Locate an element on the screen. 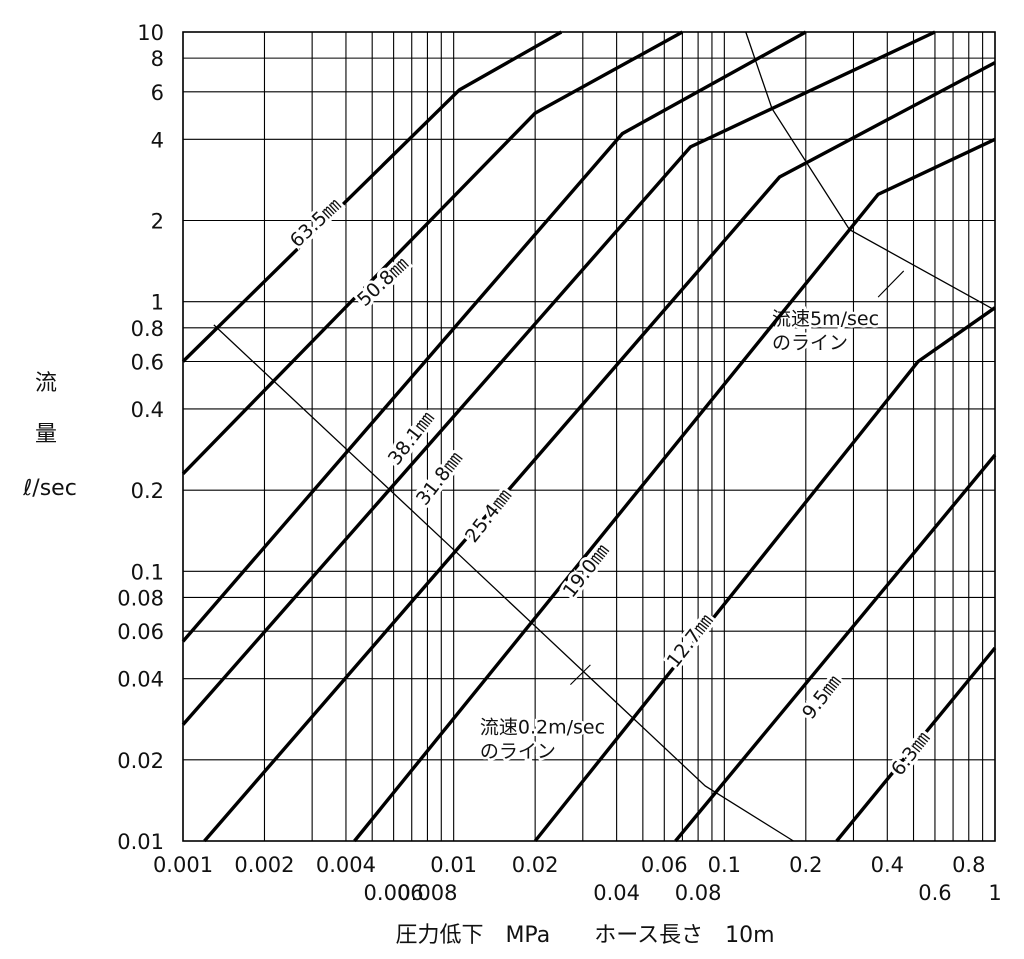 Image resolution: width=1024 pixels, height=959 pixels. x-tick-label-0-008: 0.008 is located at coordinates (427, 893).